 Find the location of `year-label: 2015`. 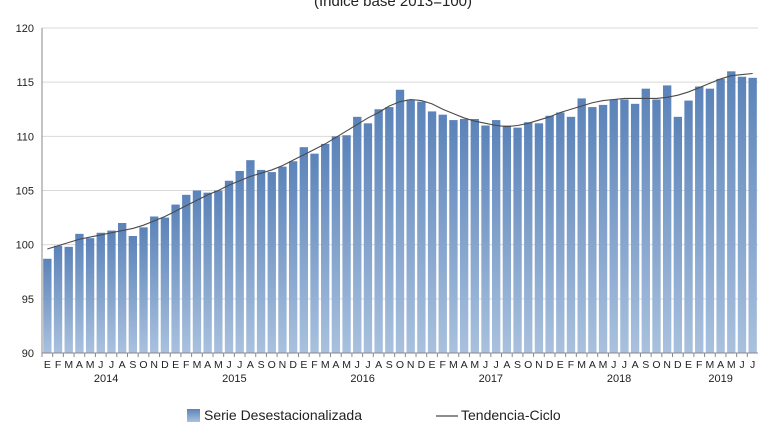

year-label: 2015 is located at coordinates (234, 379).